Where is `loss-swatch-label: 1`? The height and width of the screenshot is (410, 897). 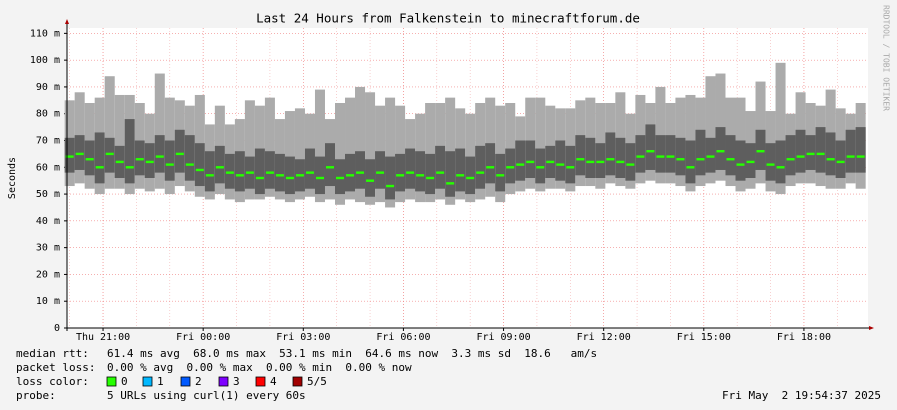 loss-swatch-label: 1 is located at coordinates (160, 381).